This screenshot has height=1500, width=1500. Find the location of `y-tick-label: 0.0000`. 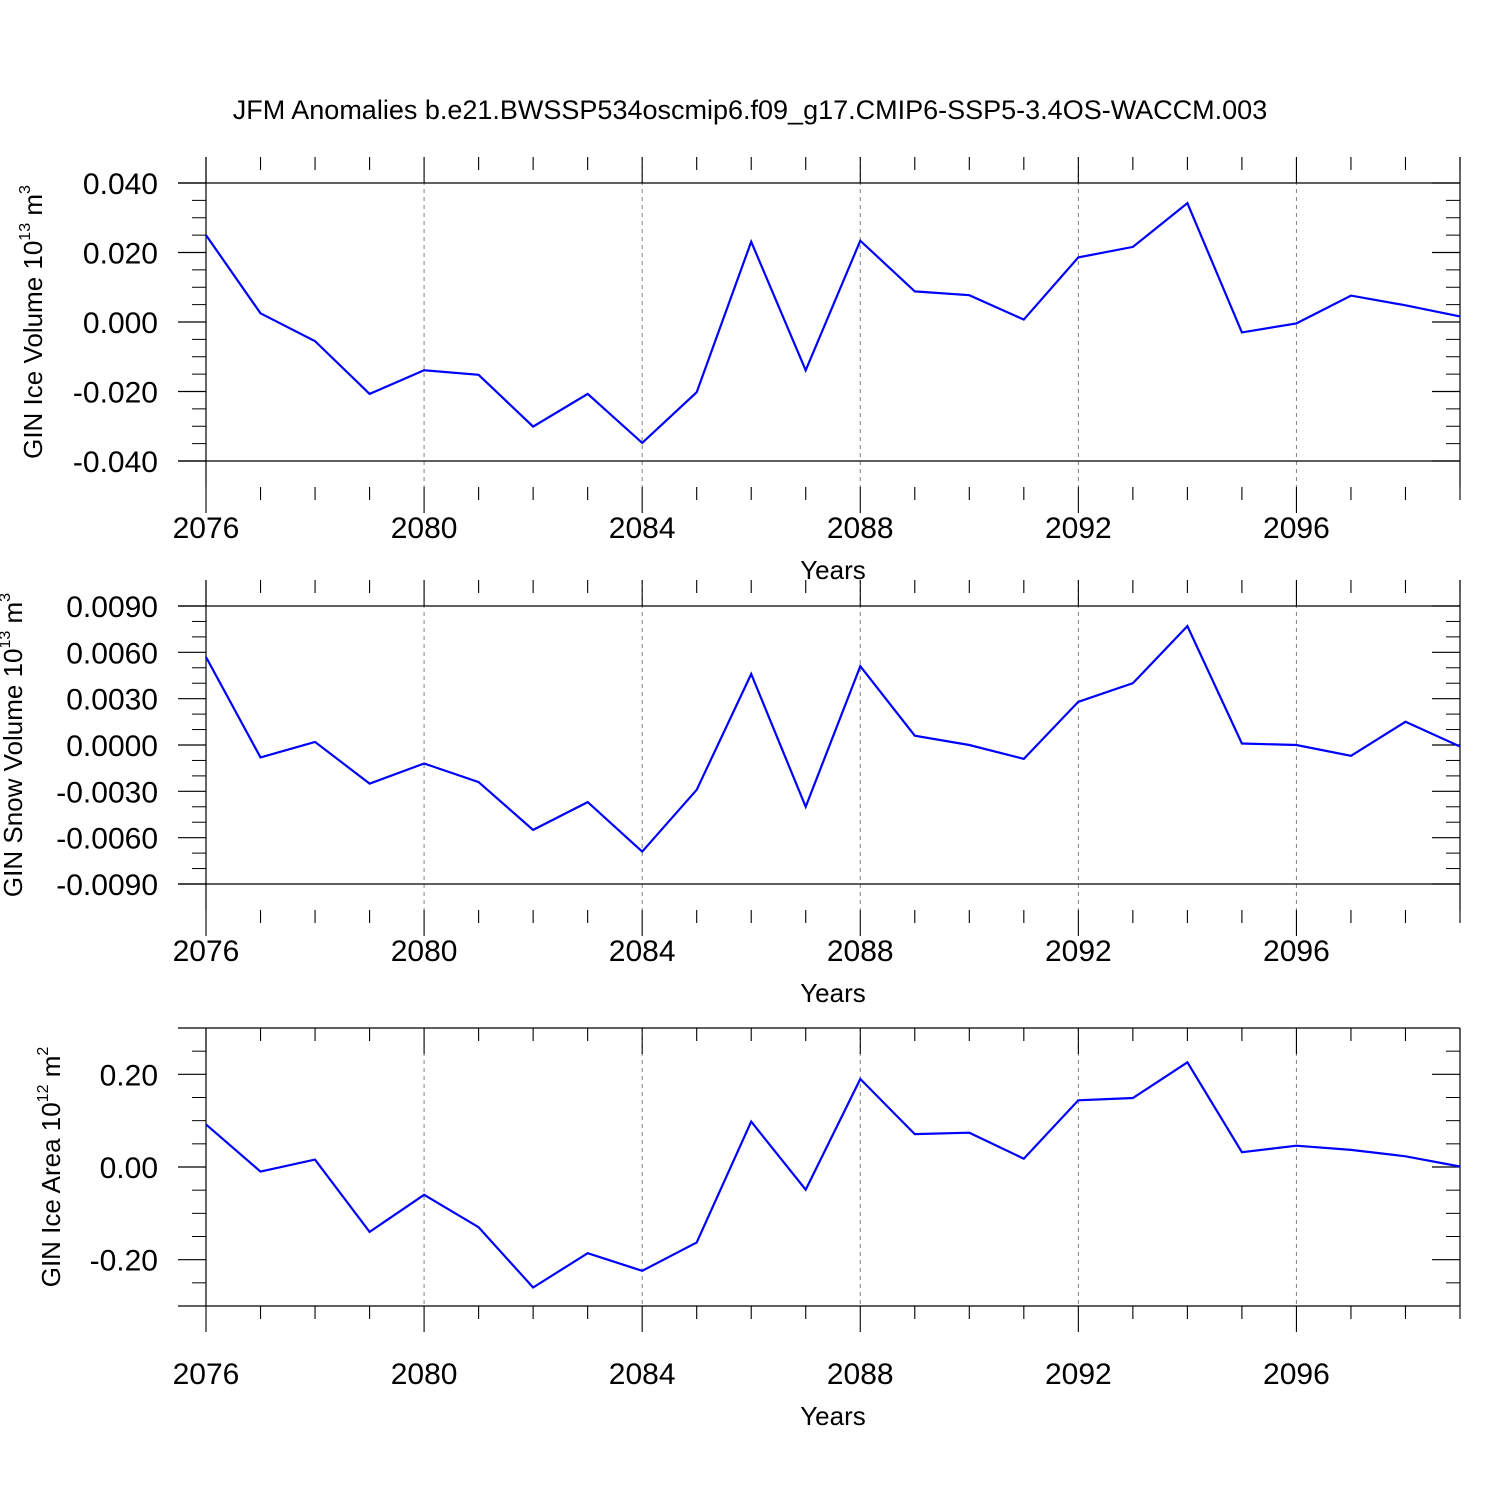

y-tick-label: 0.0000 is located at coordinates (112, 746).